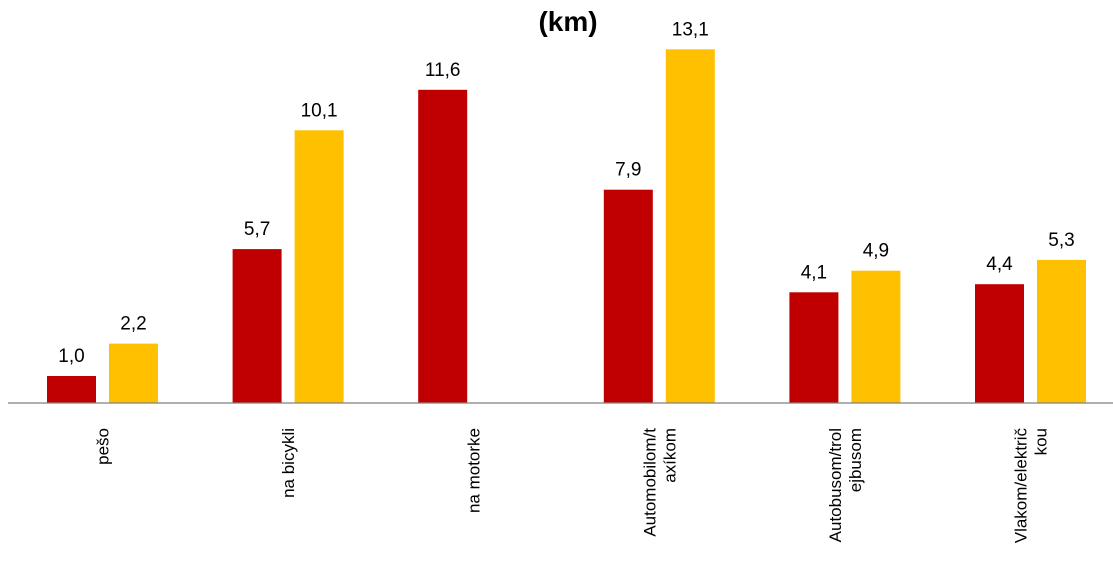  I want to click on category-label-1-line-1: pešo, so click(103, 446).